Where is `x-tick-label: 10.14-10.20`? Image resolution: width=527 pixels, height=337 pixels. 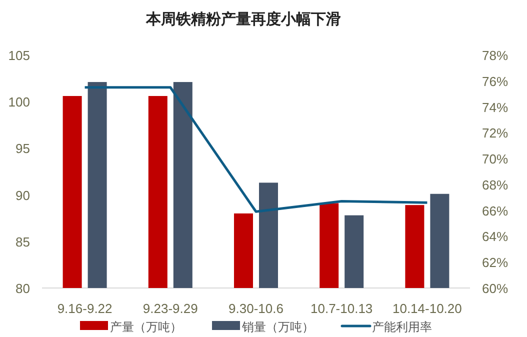
x-tick-label: 10.14-10.20 is located at coordinates (427, 308).